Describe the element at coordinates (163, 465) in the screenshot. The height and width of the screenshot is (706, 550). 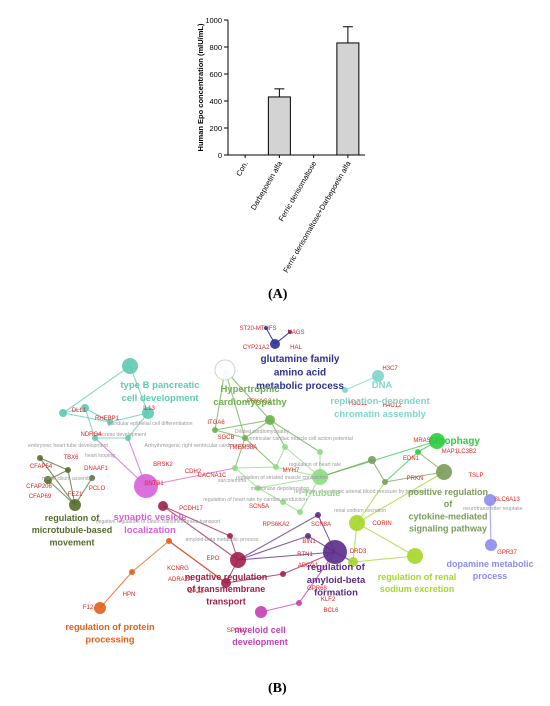
I see `gene-label: BRSK2` at that location.